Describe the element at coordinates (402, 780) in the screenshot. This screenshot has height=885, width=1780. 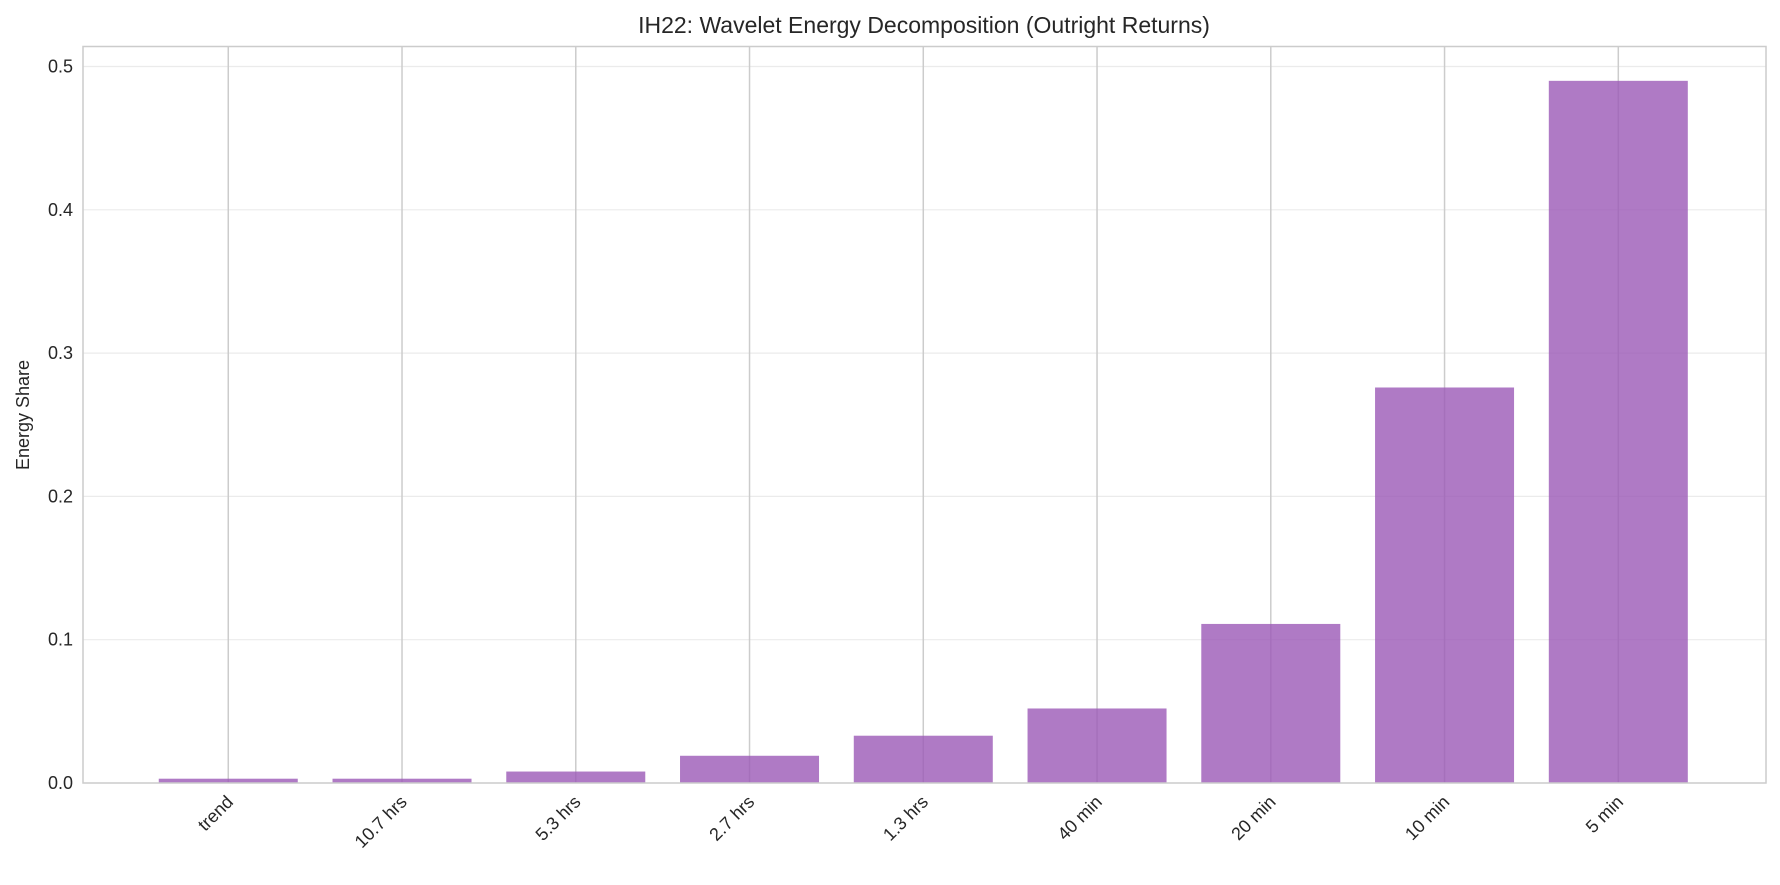
I see `bar-10-7-hrs` at that location.